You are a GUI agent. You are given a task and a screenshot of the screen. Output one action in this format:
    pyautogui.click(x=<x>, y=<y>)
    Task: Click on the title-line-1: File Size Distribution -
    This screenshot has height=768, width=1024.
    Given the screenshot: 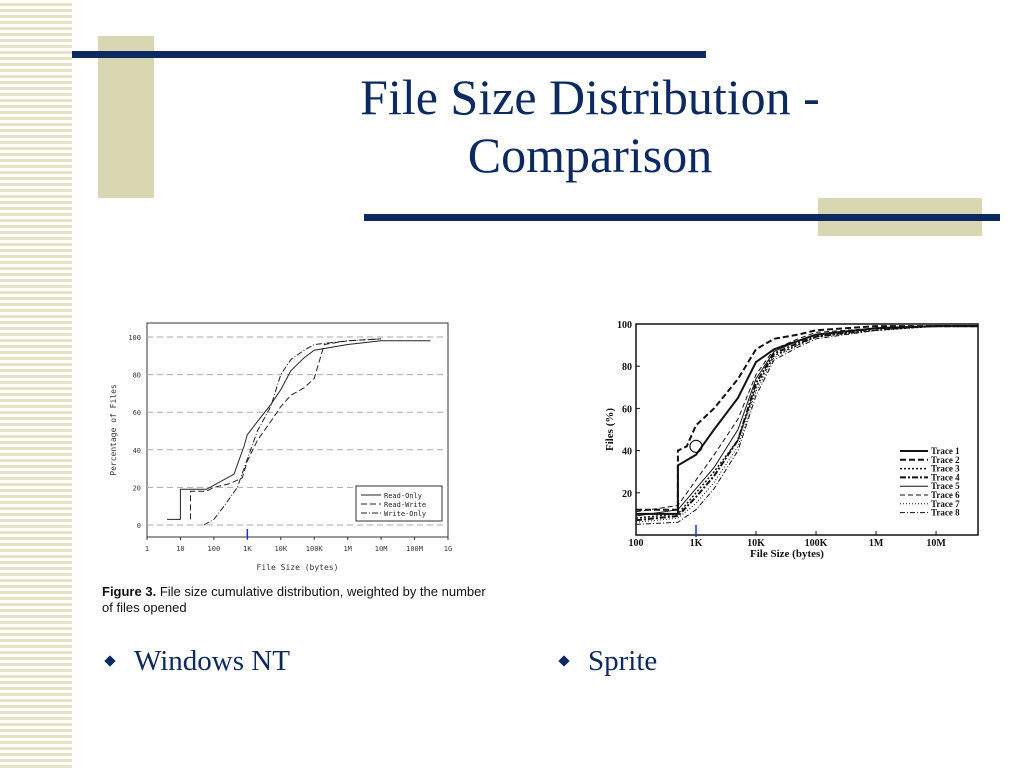 What is the action you would take?
    pyautogui.click(x=590, y=97)
    